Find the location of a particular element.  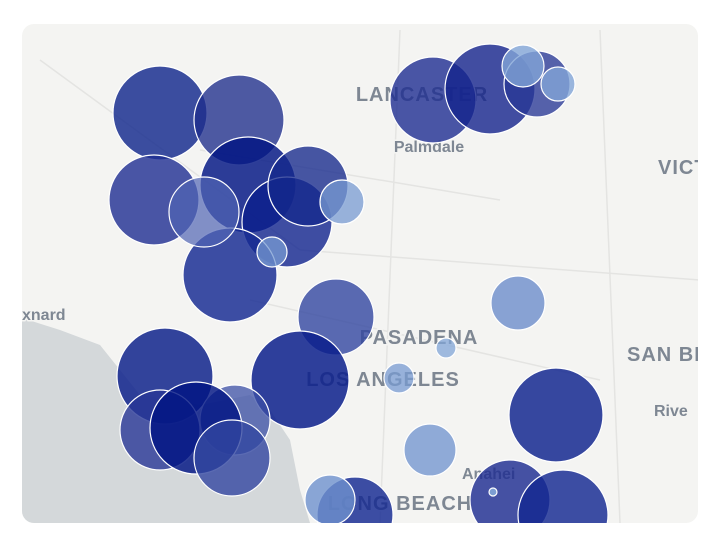

place-label: Palmdale is located at coordinates (429, 147).